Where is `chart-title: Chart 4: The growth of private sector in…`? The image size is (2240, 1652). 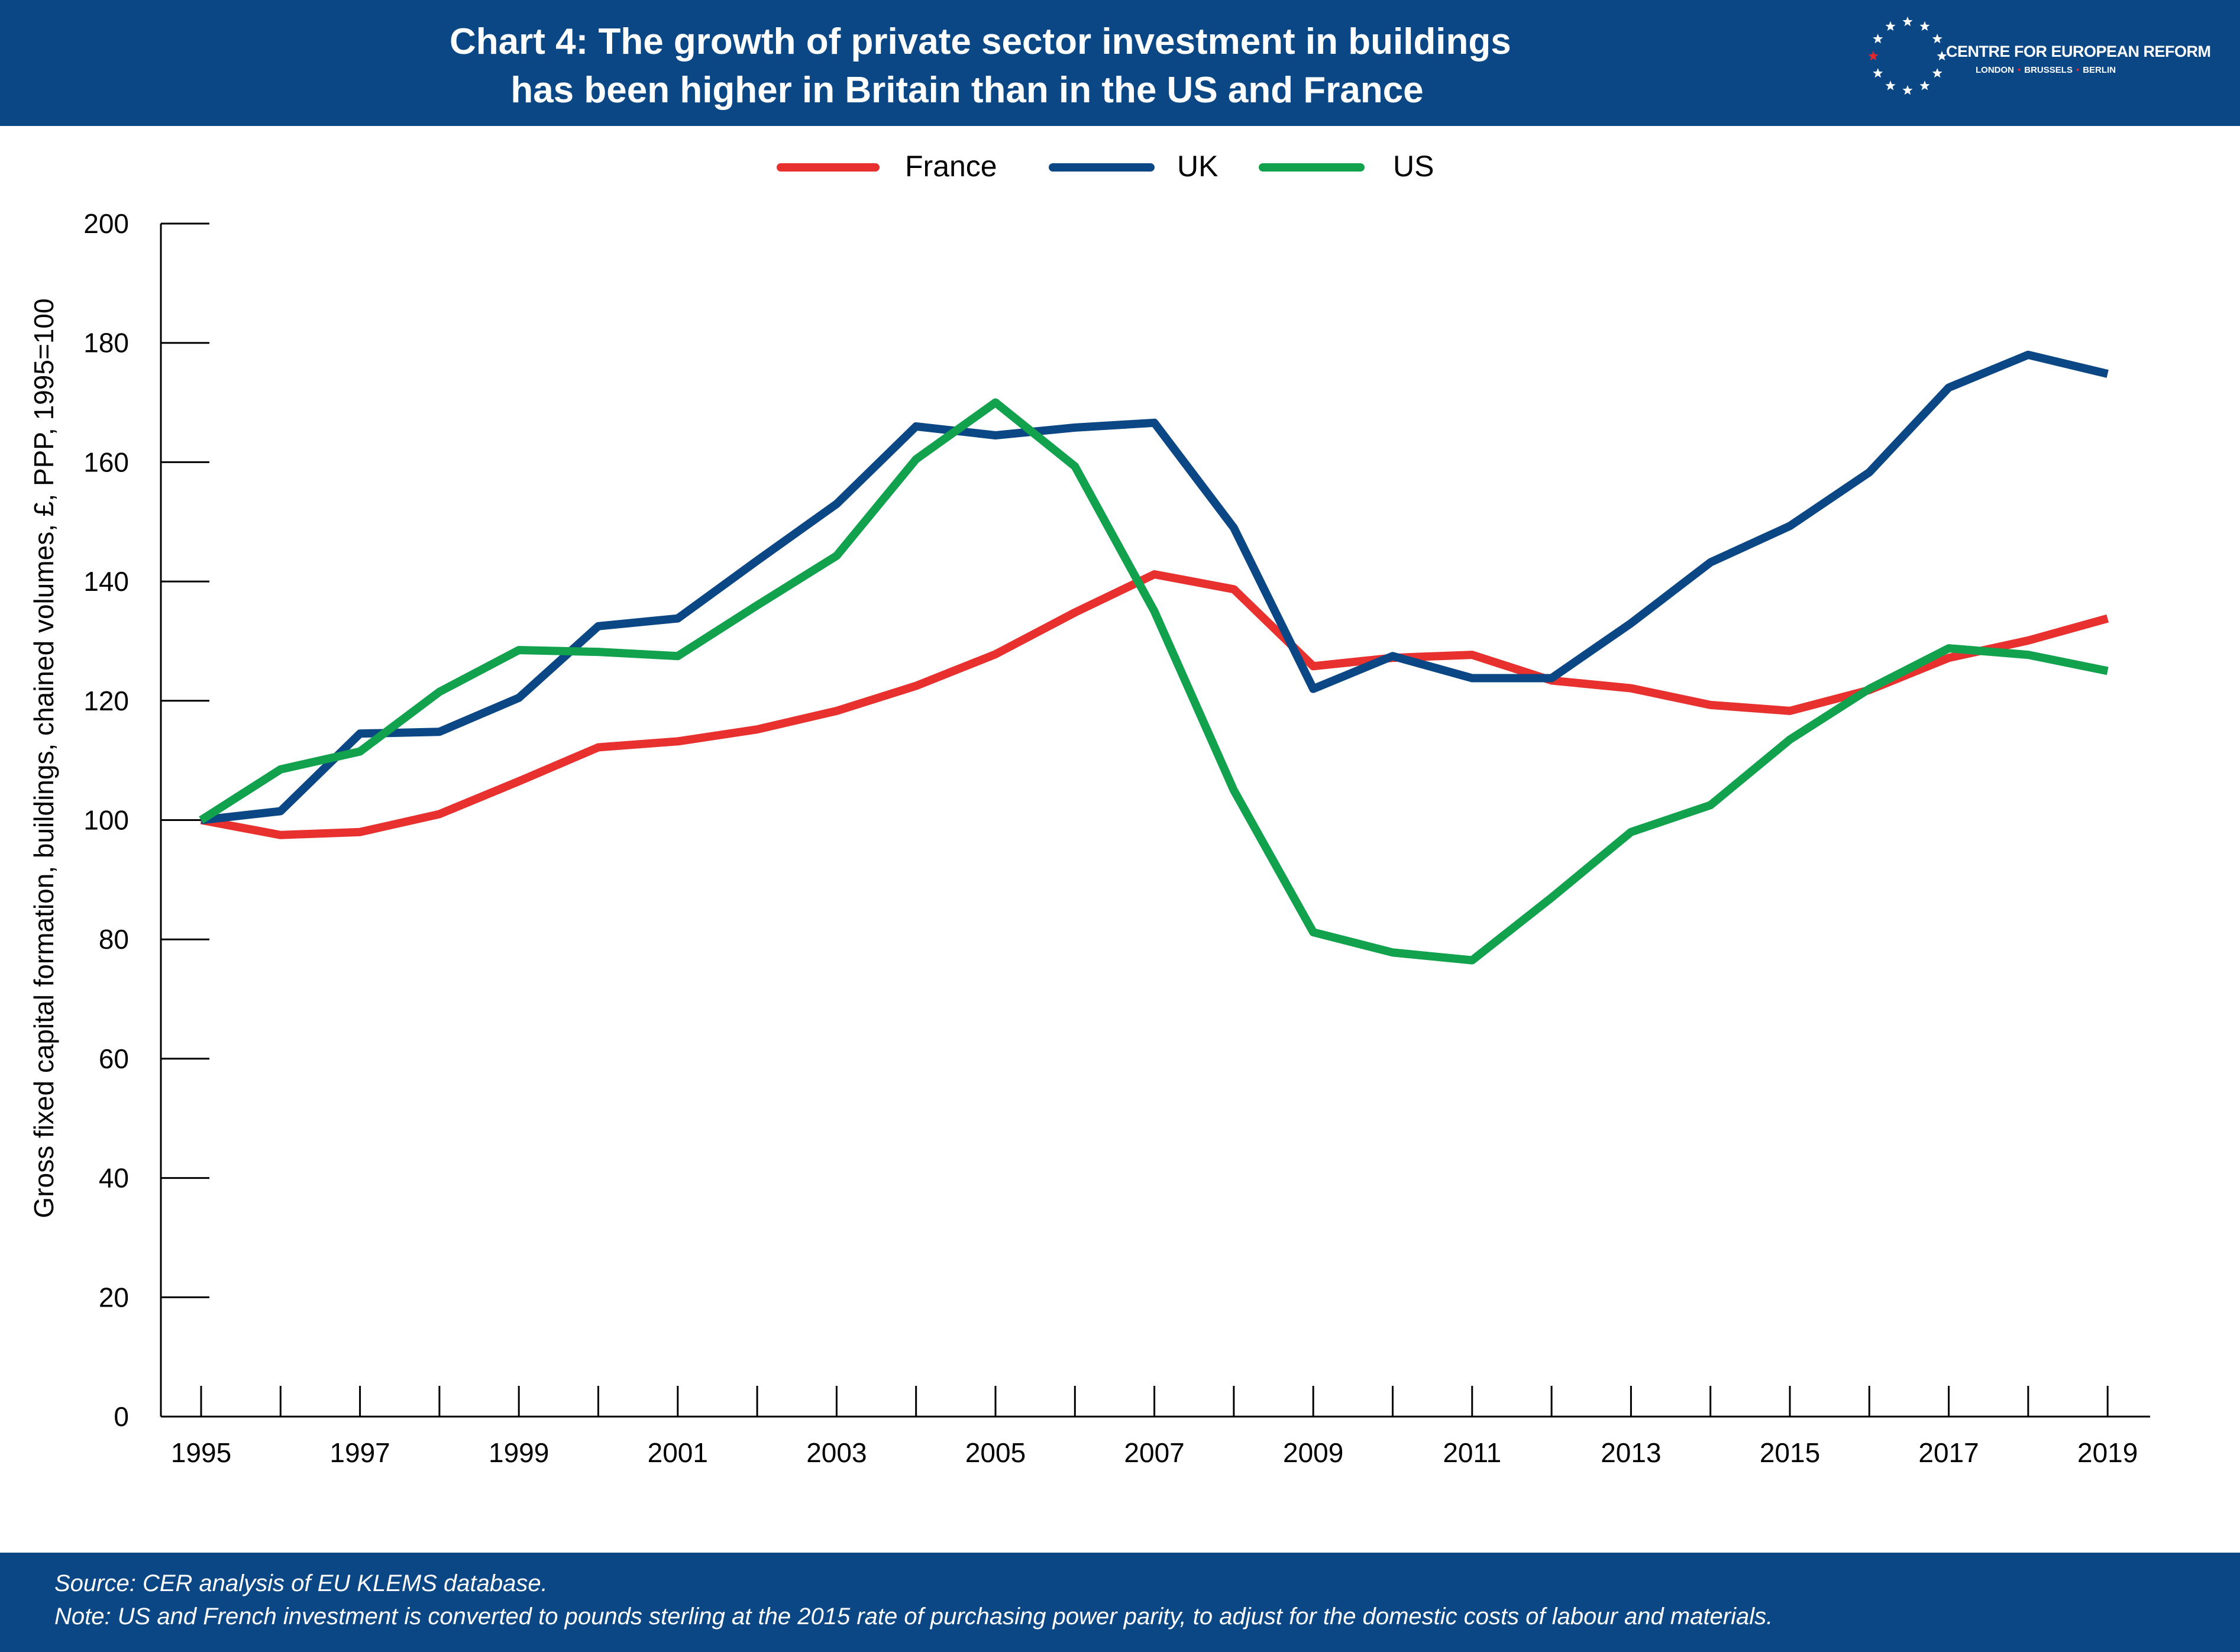
chart-title: Chart 4: The growth of private sector in… is located at coordinates (981, 66).